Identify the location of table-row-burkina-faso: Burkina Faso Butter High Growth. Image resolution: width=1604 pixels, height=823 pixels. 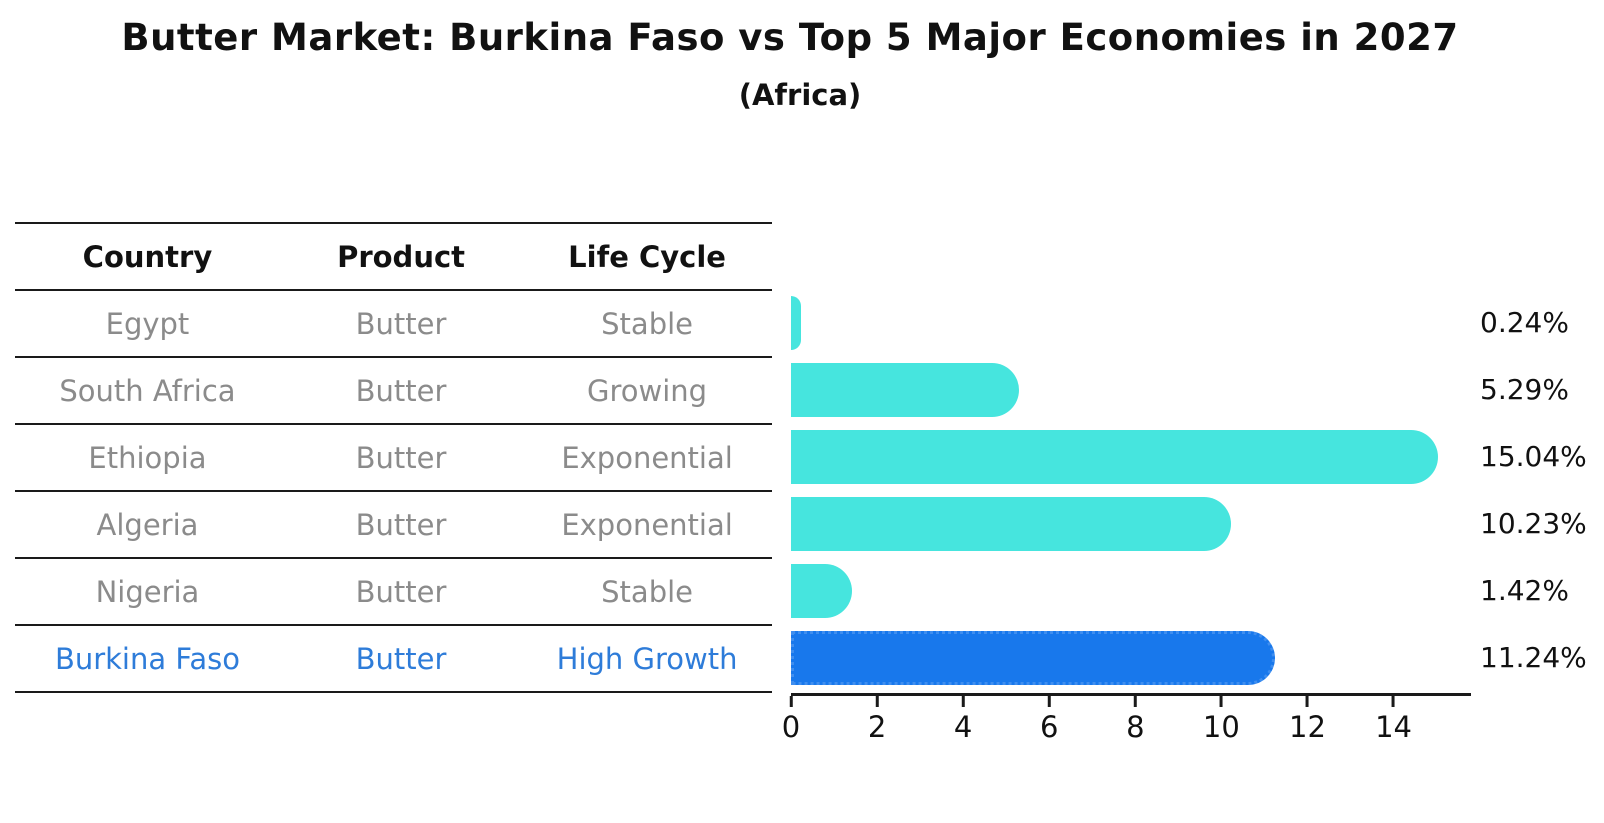
(393, 659).